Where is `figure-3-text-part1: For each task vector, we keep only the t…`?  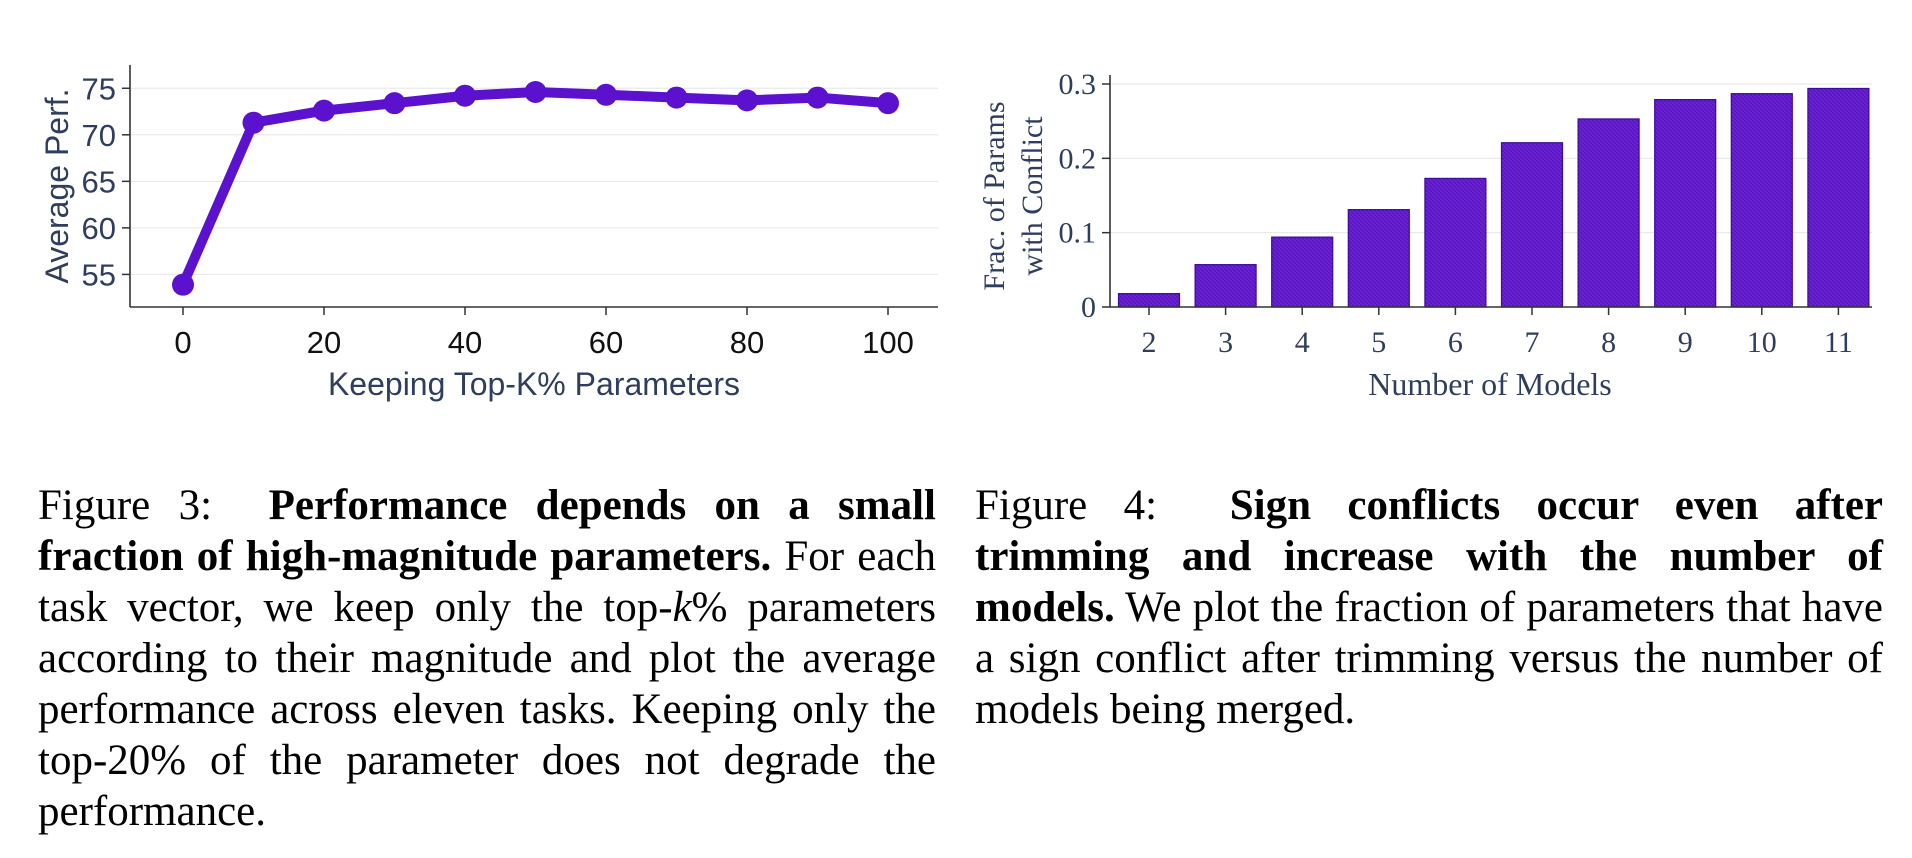 figure-3-text-part1: For each task vector, we keep only the t… is located at coordinates (487, 582).